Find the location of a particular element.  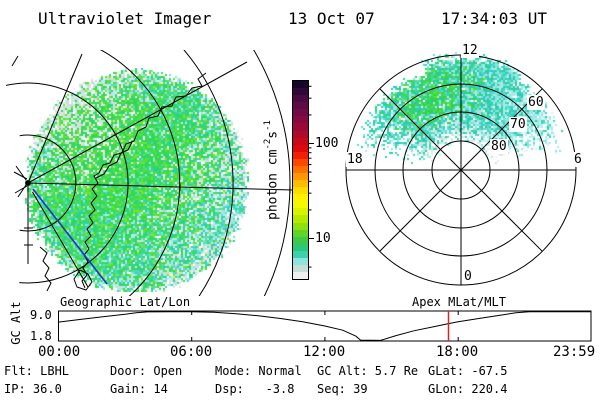

status-flt: Flt: LBHL is located at coordinates (37, 371).